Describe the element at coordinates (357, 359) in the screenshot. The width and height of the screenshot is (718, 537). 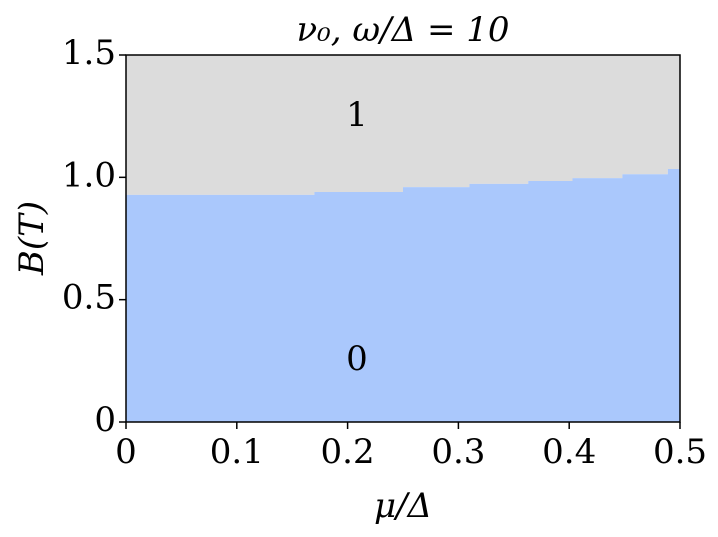
I see `region-label: 0` at that location.